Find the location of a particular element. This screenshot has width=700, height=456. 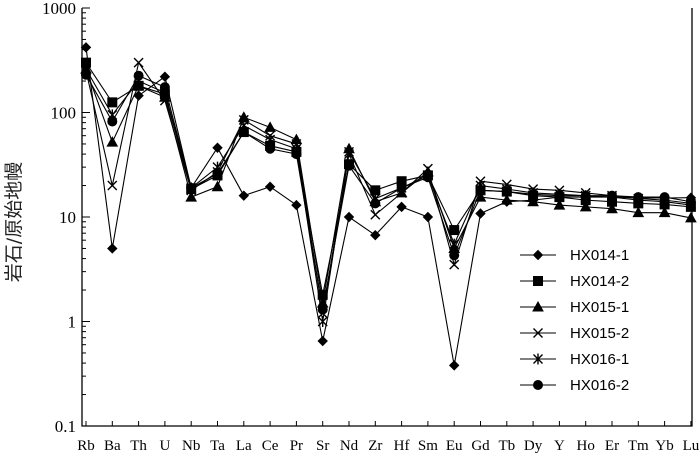

x-tick-label: Ba is located at coordinates (112, 446).